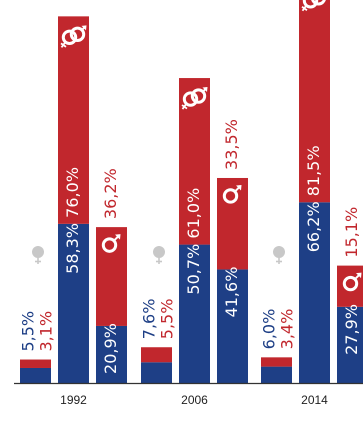 The height and width of the screenshot is (423, 363). What do you see at coordinates (351, 329) in the screenshot?
I see `bar-bottom-label: 27,9%` at bounding box center [351, 329].